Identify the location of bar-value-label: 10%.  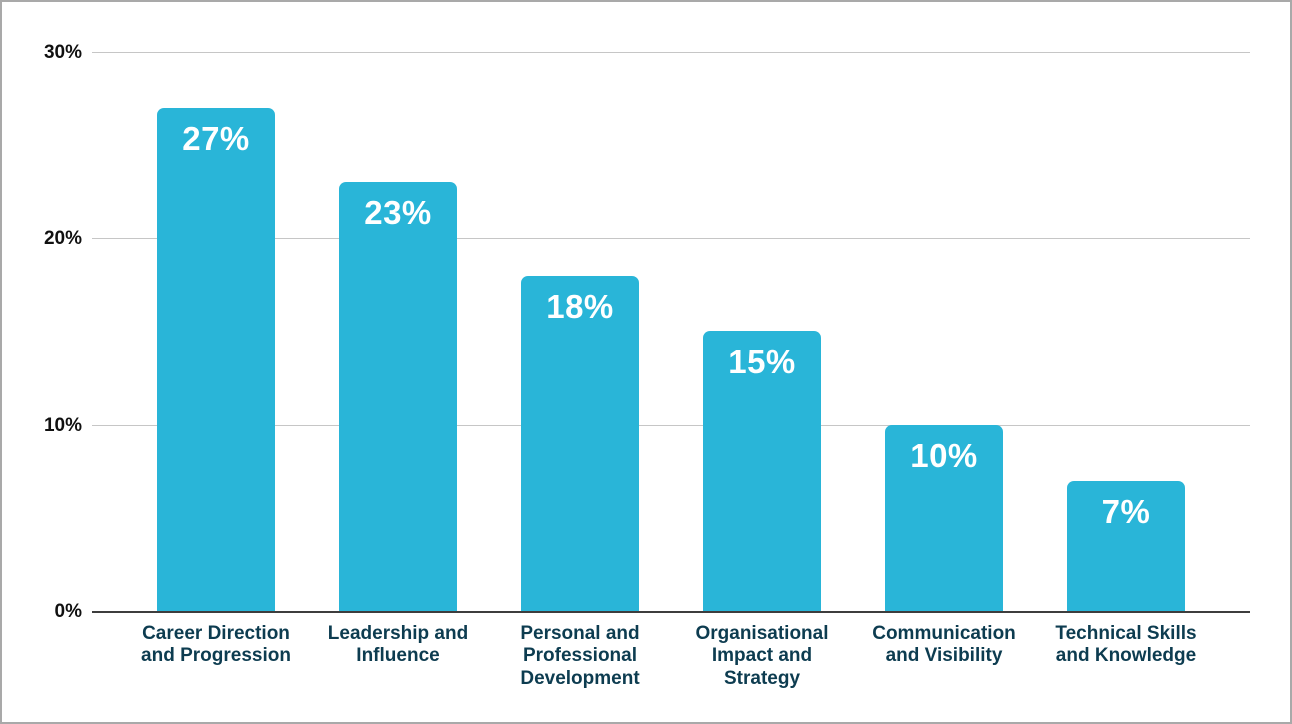
(944, 455).